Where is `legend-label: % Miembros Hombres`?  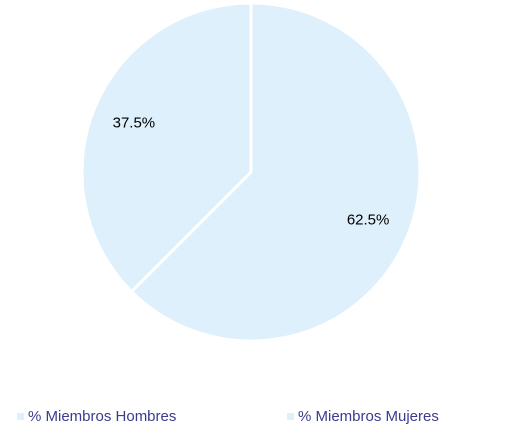 legend-label: % Miembros Hombres is located at coordinates (102, 416).